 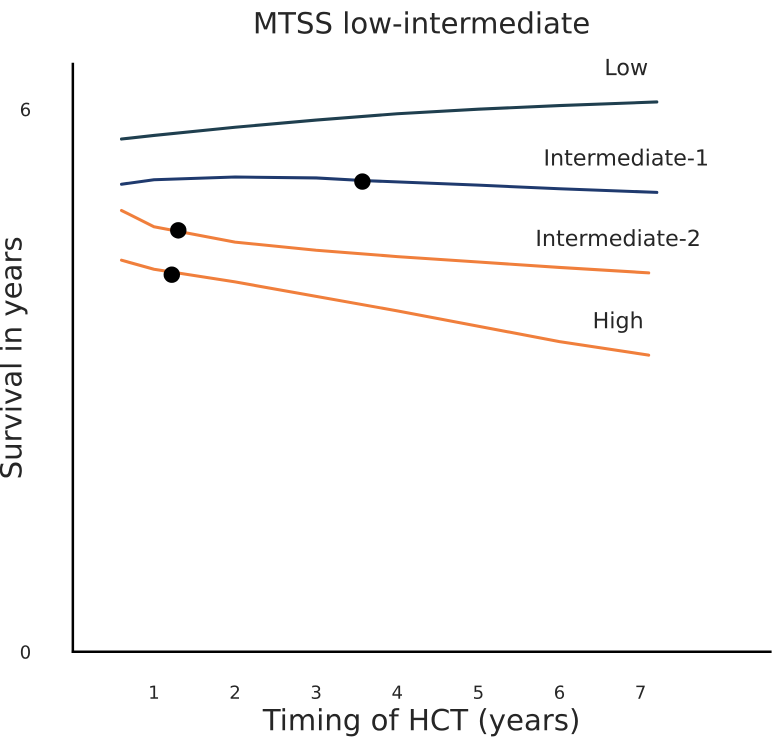 What do you see at coordinates (25, 652) in the screenshot?
I see `y-tick-label: 0` at bounding box center [25, 652].